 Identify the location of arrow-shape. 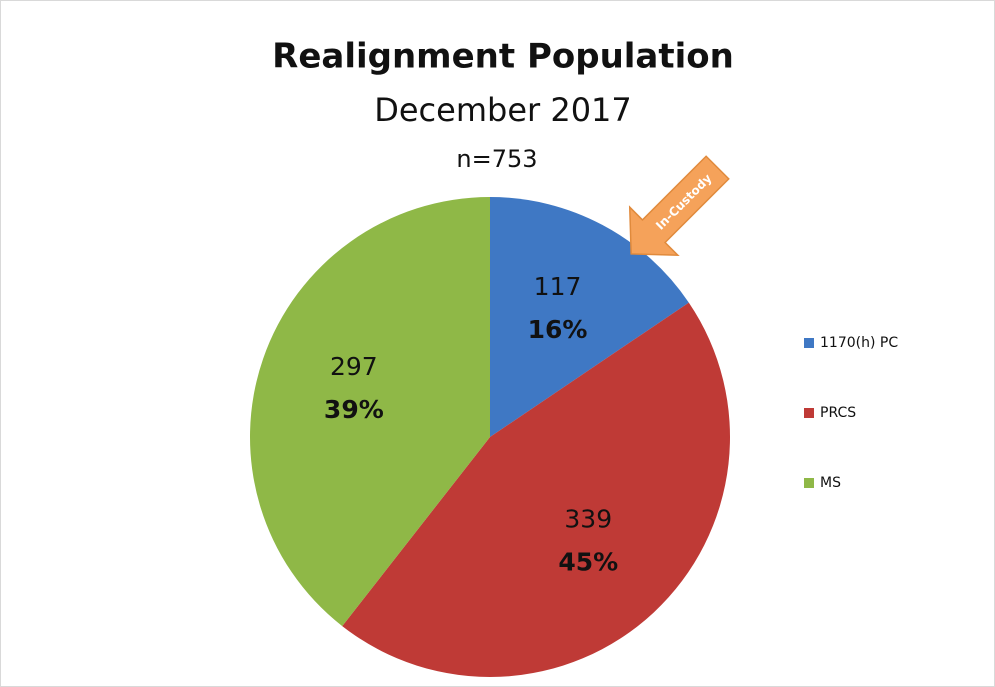
(679, 206).